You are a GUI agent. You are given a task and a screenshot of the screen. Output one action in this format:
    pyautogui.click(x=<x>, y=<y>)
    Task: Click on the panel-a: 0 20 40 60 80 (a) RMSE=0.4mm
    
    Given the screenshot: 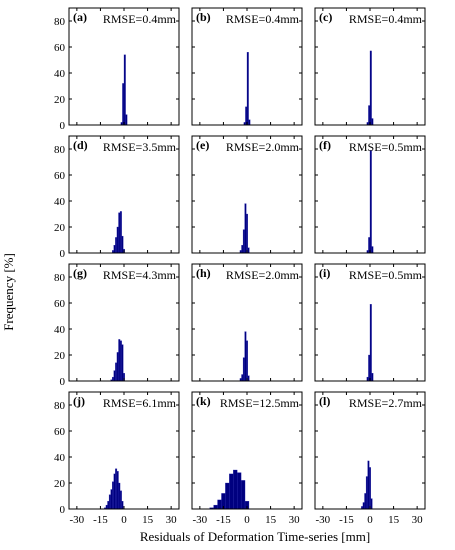 What is the action you would take?
    pyautogui.click(x=117, y=69)
    